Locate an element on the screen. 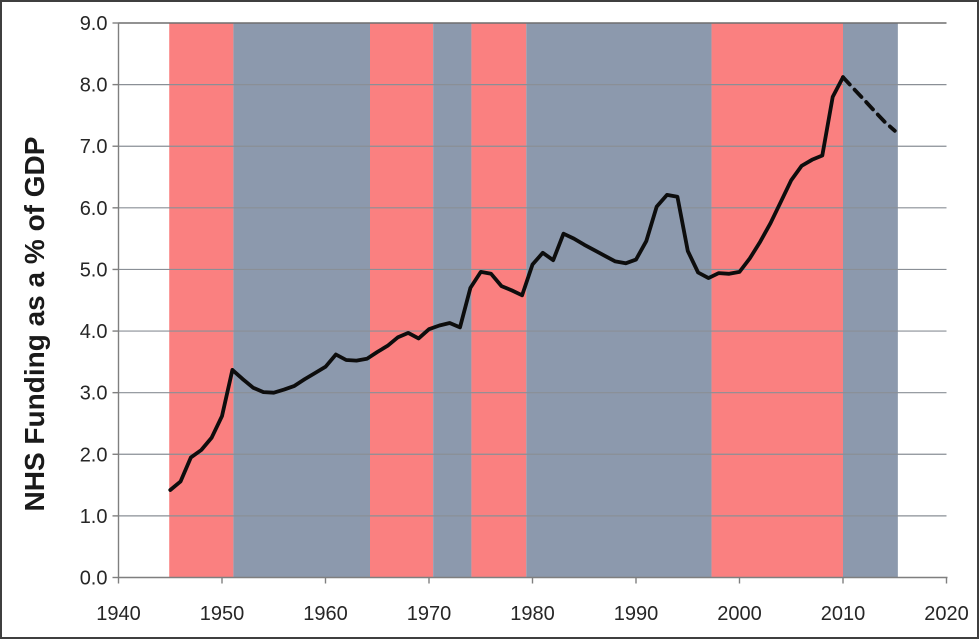 This screenshot has height=639, width=979. y-tick-label: 6.0 is located at coordinates (94, 209).